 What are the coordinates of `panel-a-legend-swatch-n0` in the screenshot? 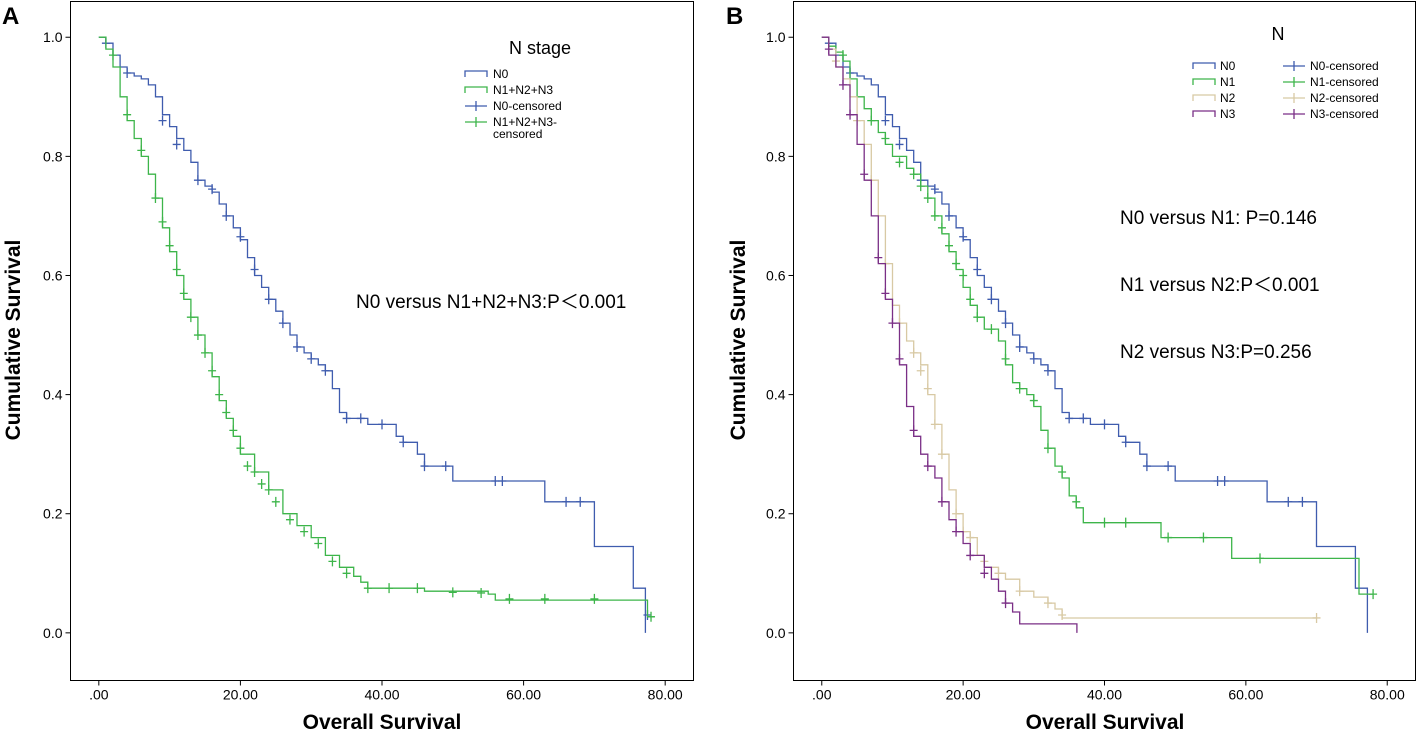 It's located at (476, 73).